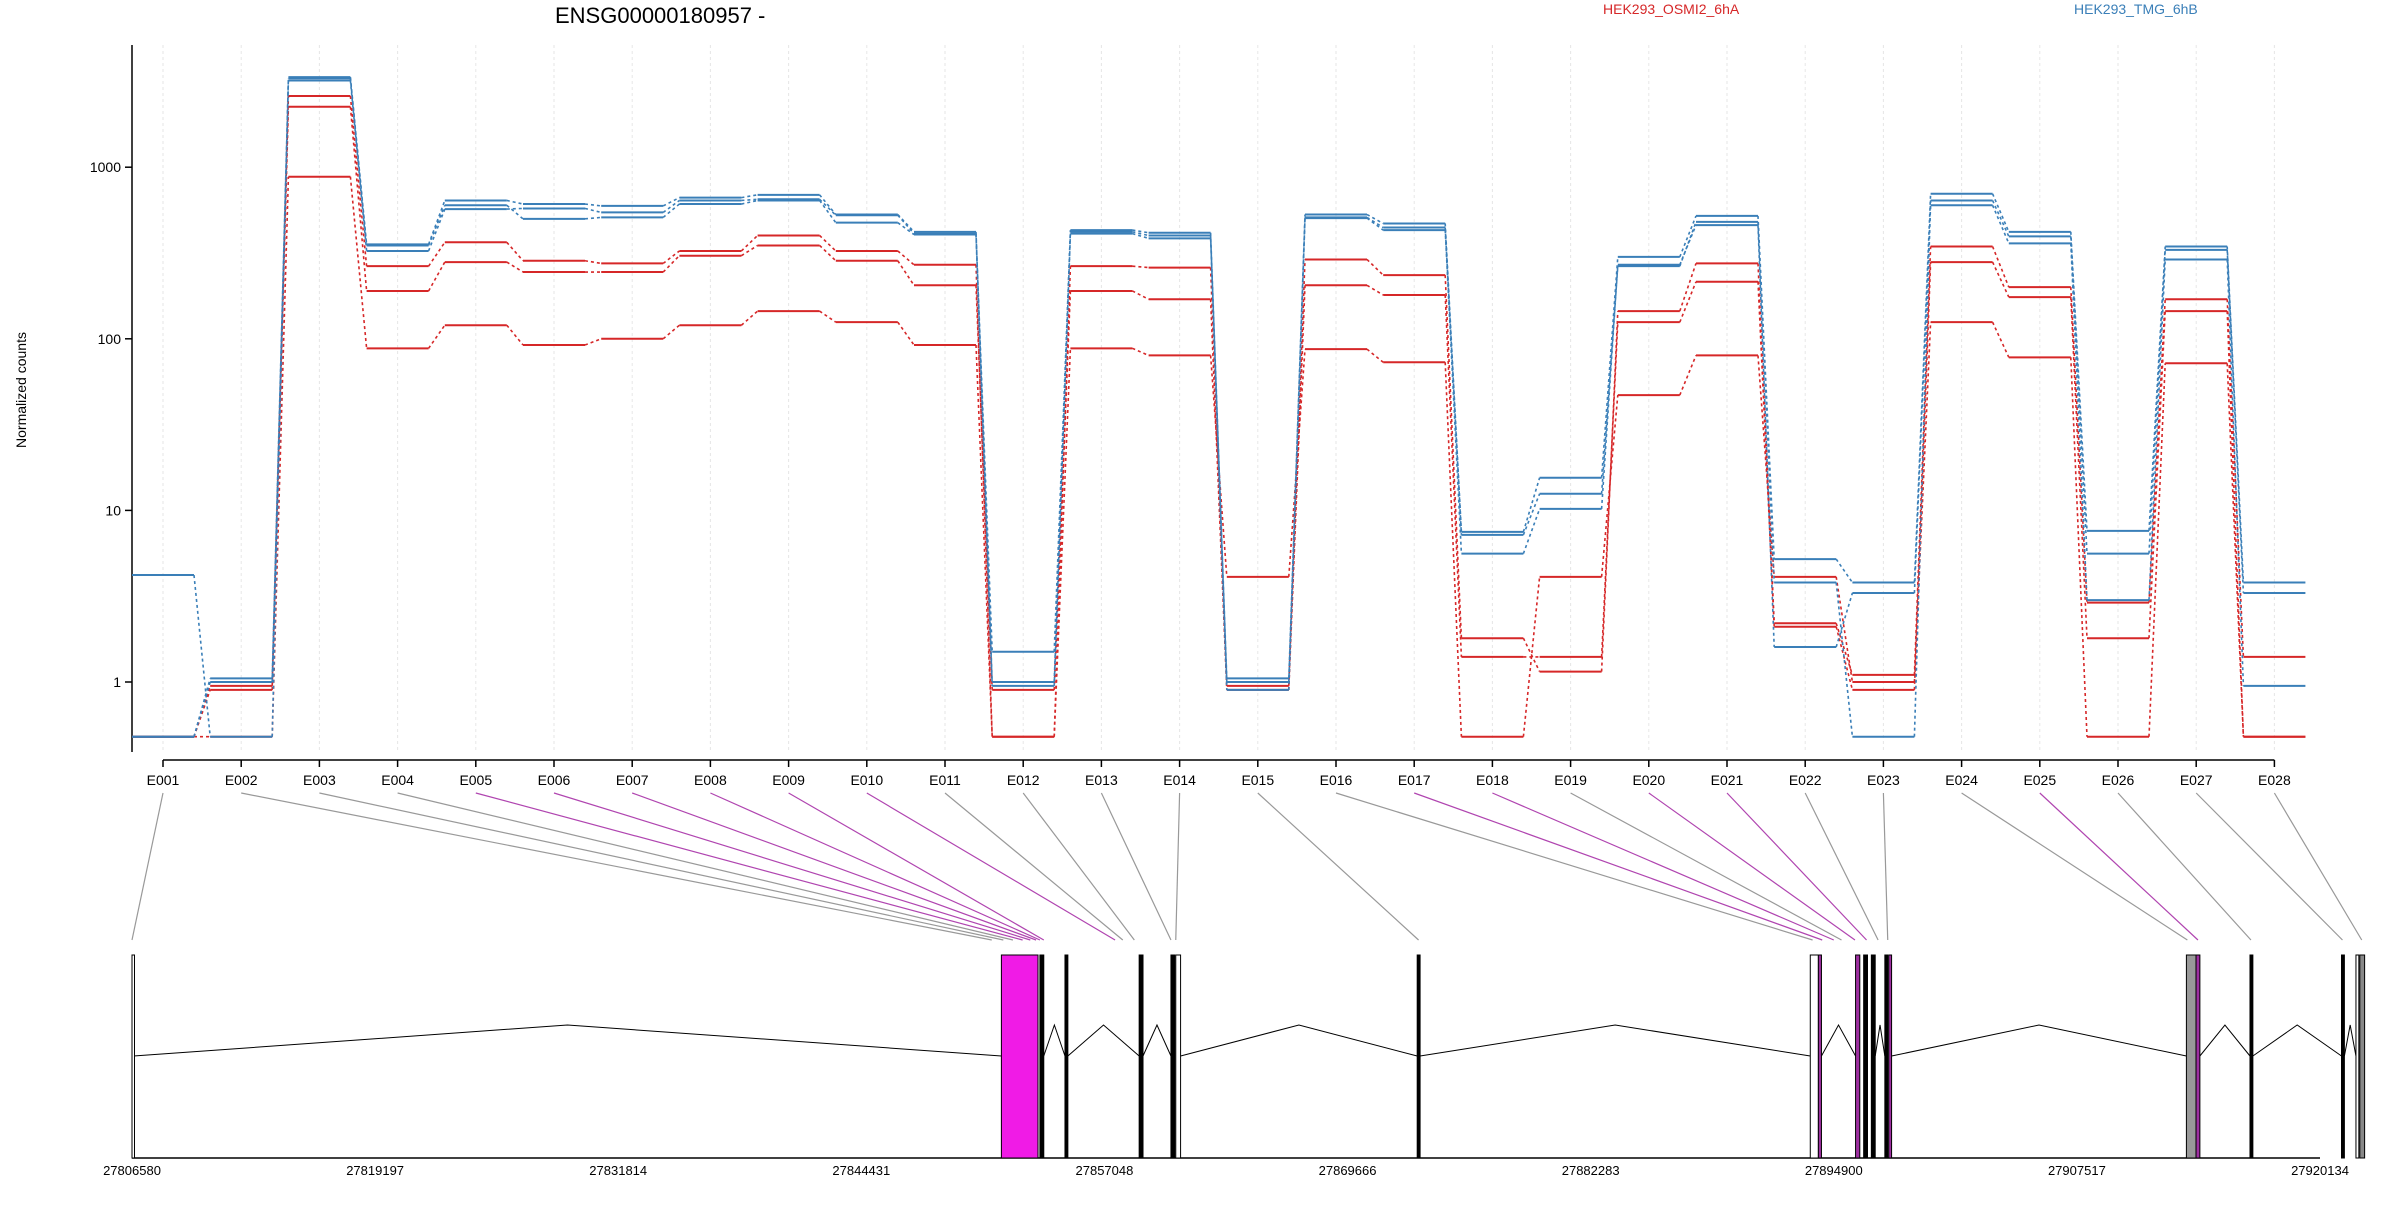 This screenshot has height=1205, width=2400. Describe the element at coordinates (2274, 780) in the screenshot. I see `x-tick-label: E028` at that location.